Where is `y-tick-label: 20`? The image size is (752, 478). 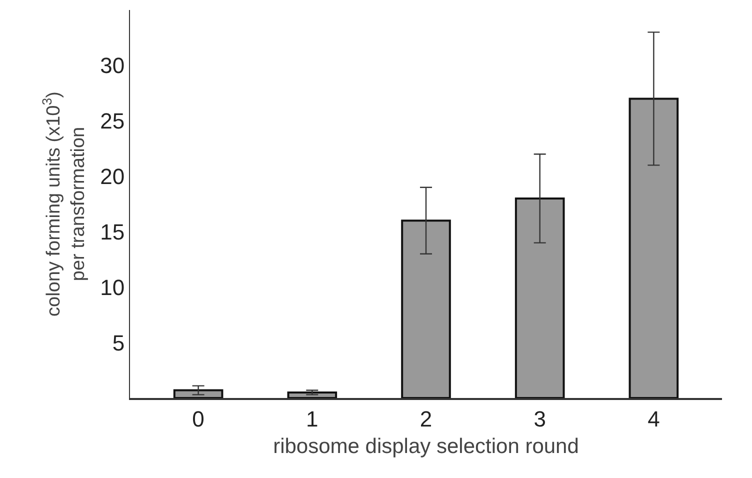 y-tick-label: 20 is located at coordinates (112, 176).